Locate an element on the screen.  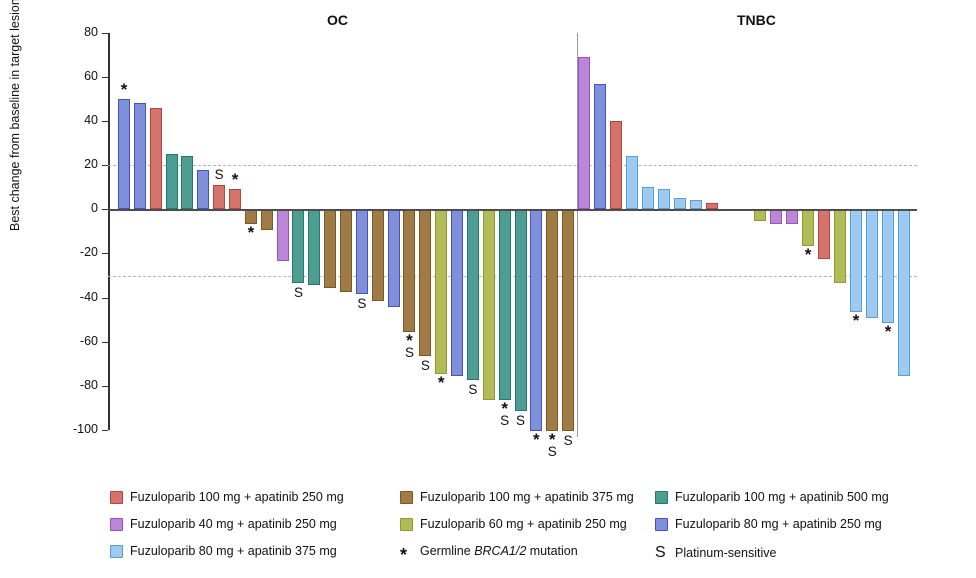
panel-divider is located at coordinates (577, 234).